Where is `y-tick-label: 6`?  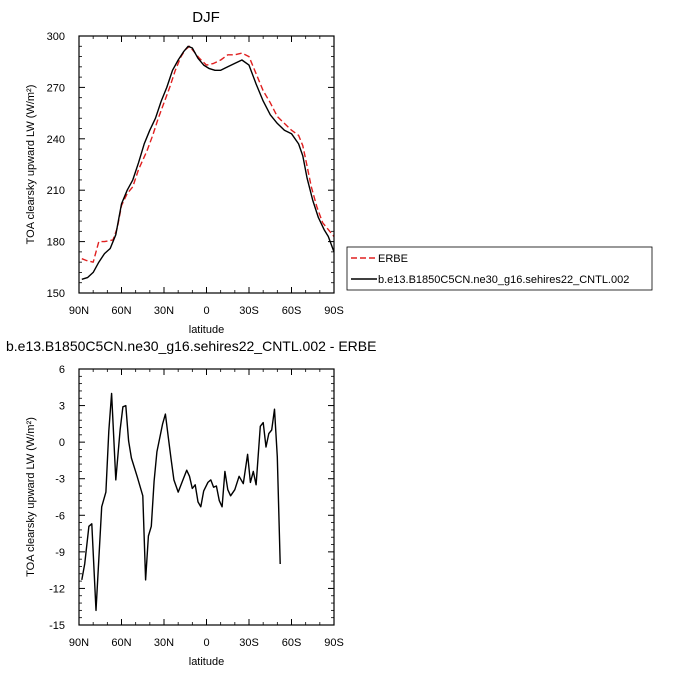
y-tick-label: 6 is located at coordinates (62, 370).